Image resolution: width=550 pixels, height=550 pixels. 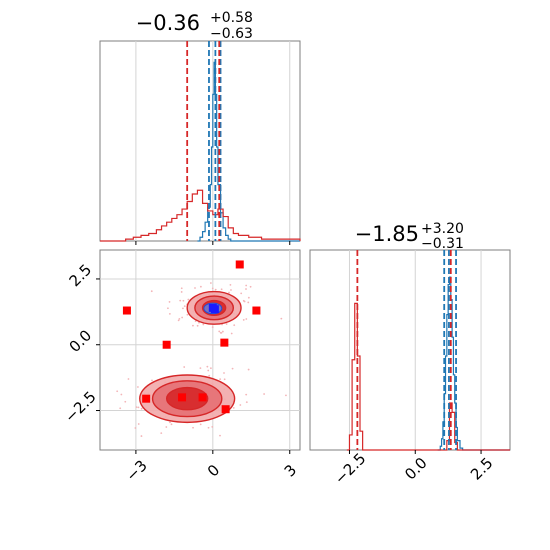 I want to click on x-tick-label: −3, so click(x=136, y=471).